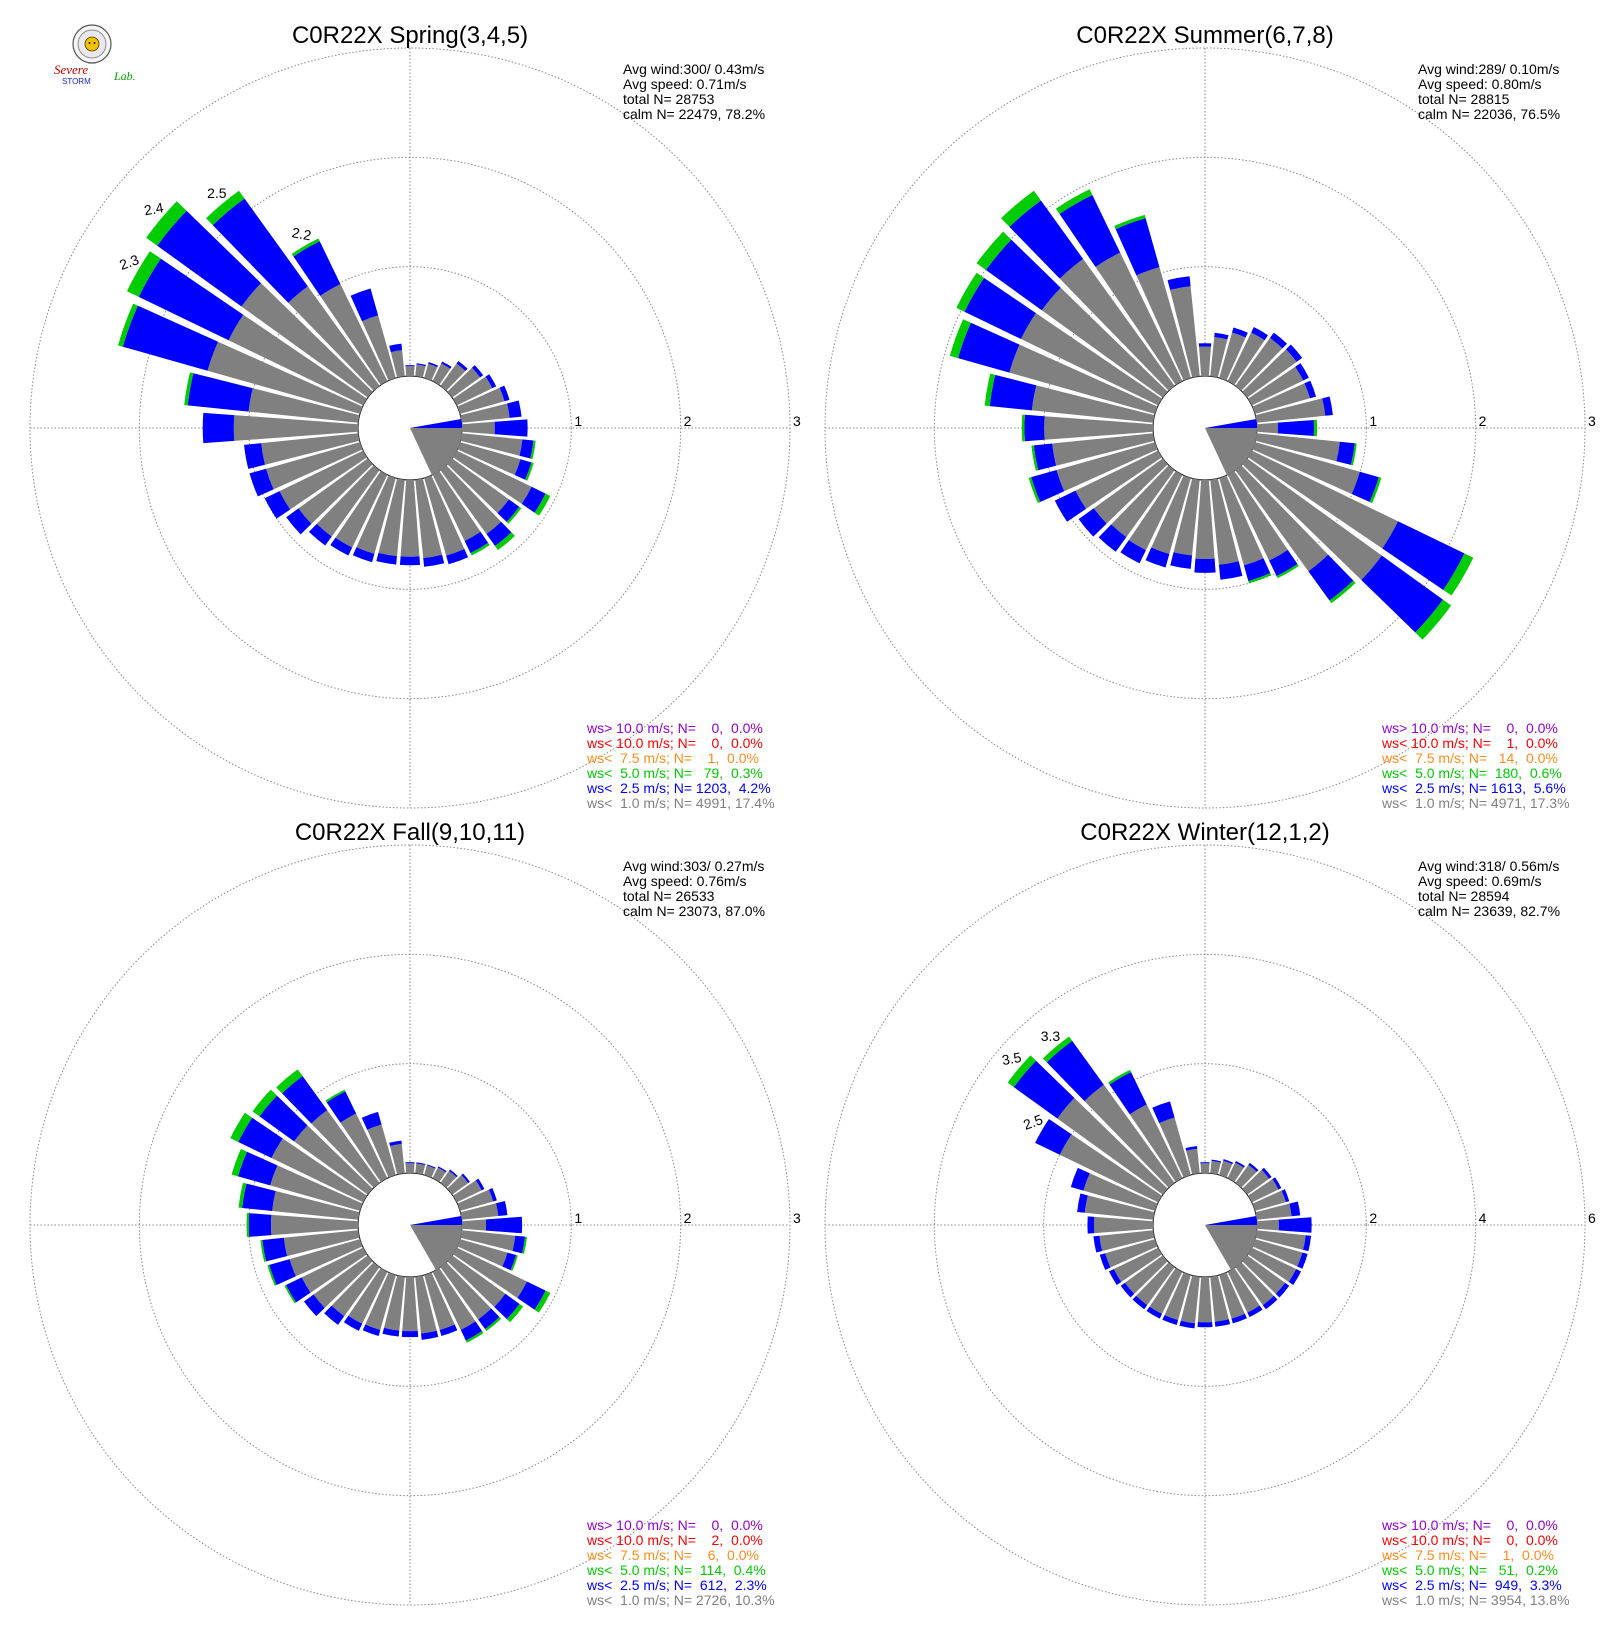 Image resolution: width=1620 pixels, height=1640 pixels. What do you see at coordinates (669, 896) in the screenshot?
I see `stats-line: total N= 26533` at bounding box center [669, 896].